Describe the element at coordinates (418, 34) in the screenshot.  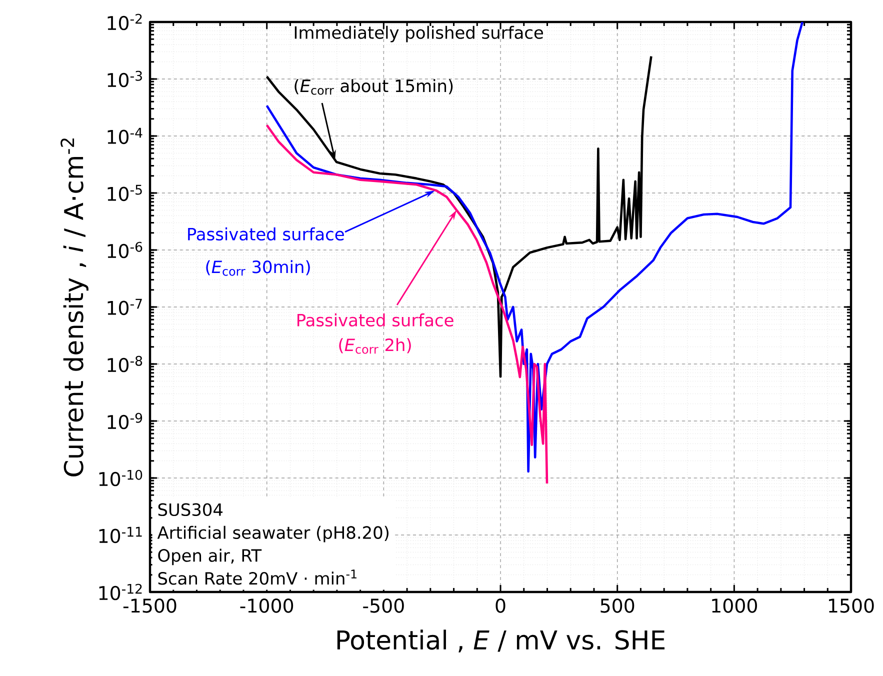
I see `annotation: Immediately polished surface` at that location.